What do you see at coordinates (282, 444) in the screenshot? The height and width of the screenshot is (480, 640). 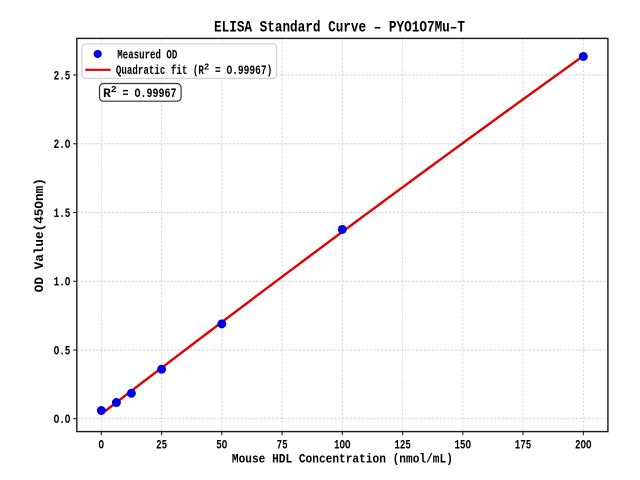 I see `svg-text: 75` at bounding box center [282, 444].